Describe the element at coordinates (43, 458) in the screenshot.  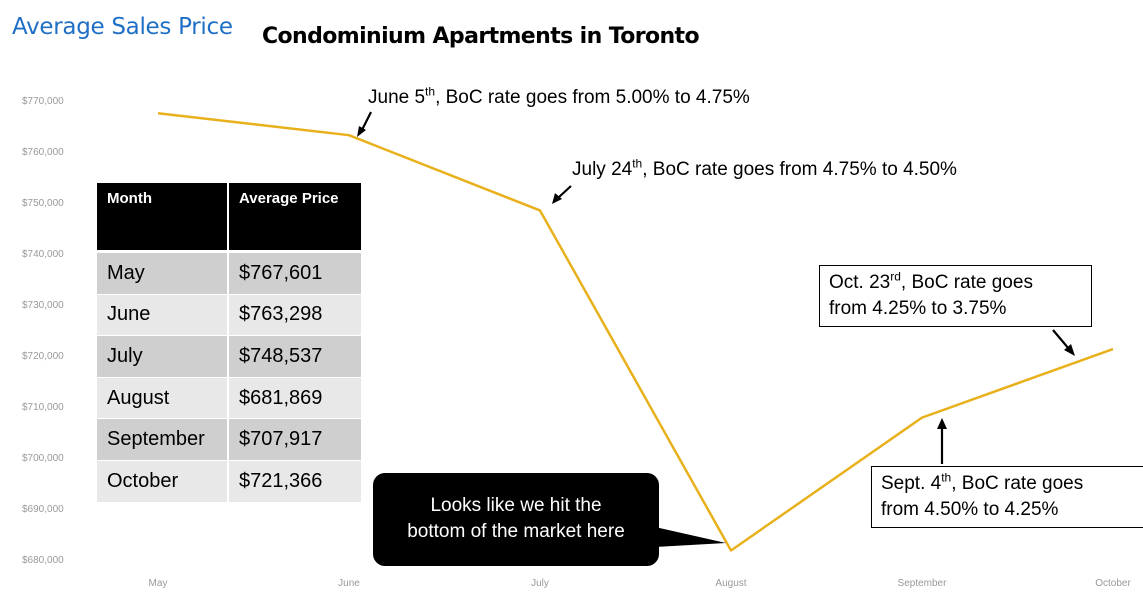
I see `y-tick-label: $700,000` at that location.